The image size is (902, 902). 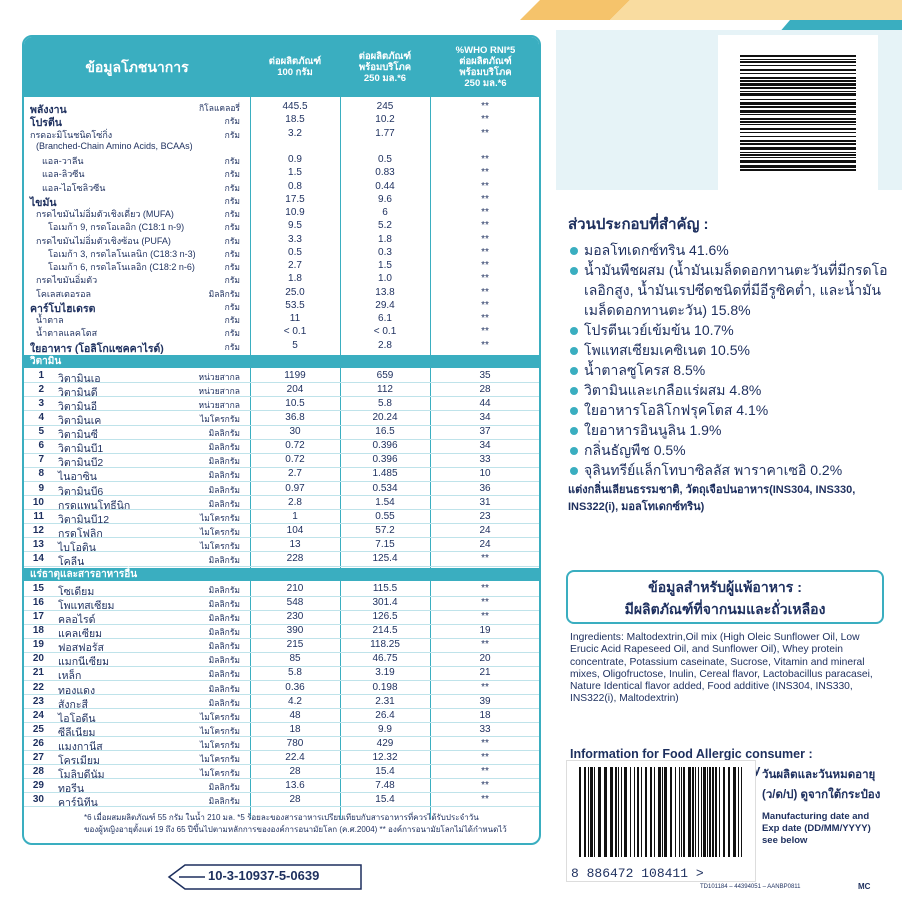 I want to click on cell: คาร์นิทีน, so click(x=78, y=802).